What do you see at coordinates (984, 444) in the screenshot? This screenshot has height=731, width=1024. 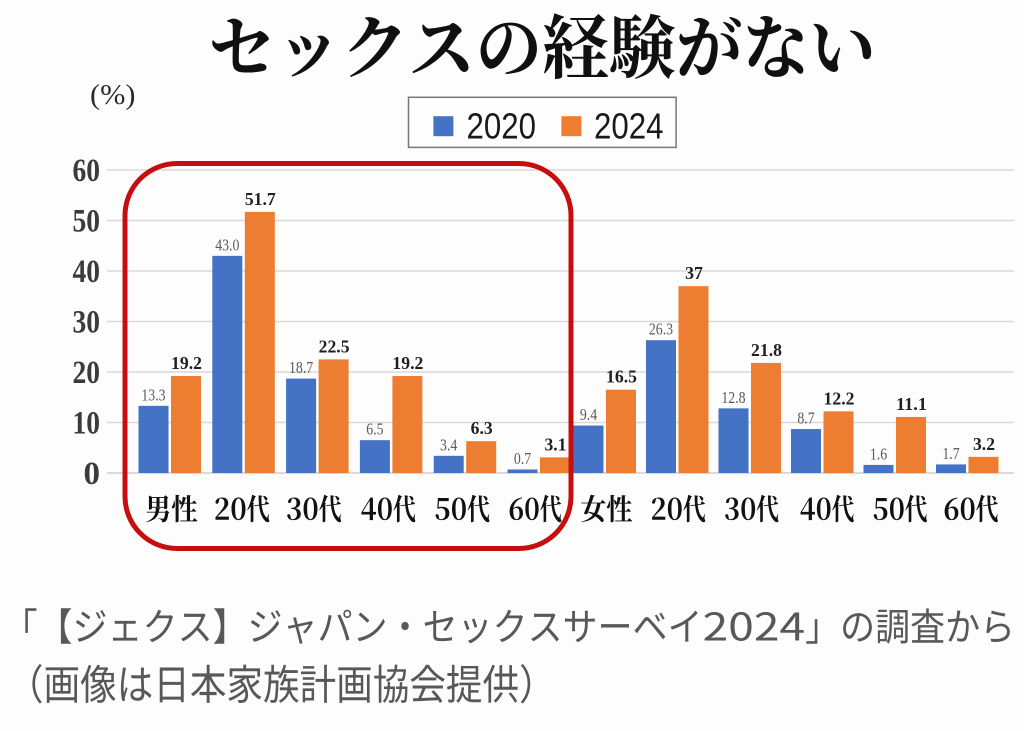 I see `svg-text: 3.2` at bounding box center [984, 444].